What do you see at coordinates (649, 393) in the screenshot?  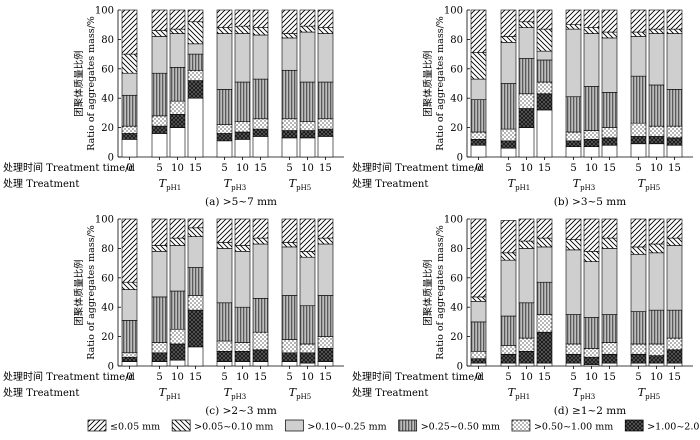 I see `treatment-group-label: TpH5` at bounding box center [649, 393].